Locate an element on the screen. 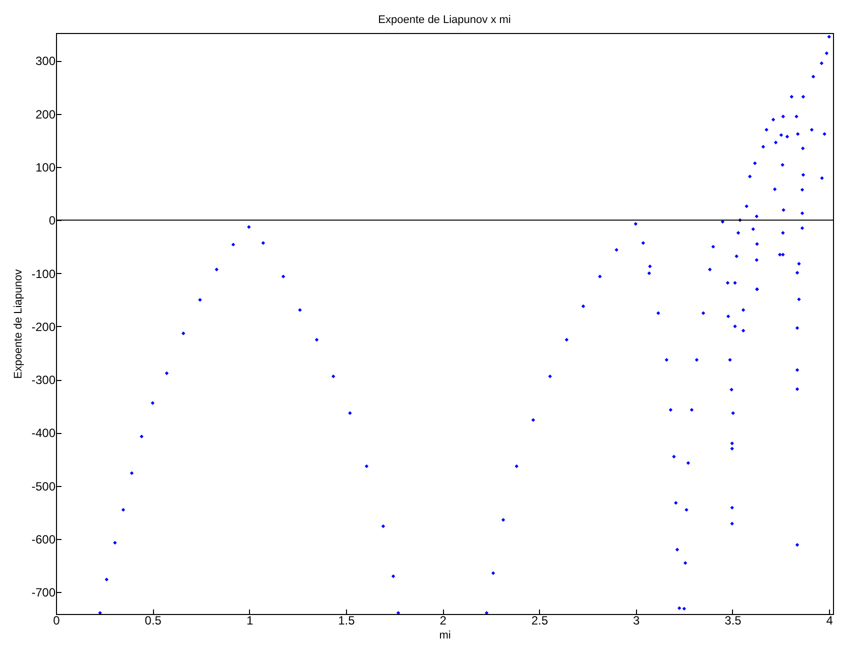 The height and width of the screenshot is (646, 847). y-tick-label: -600 is located at coordinates (43, 539).